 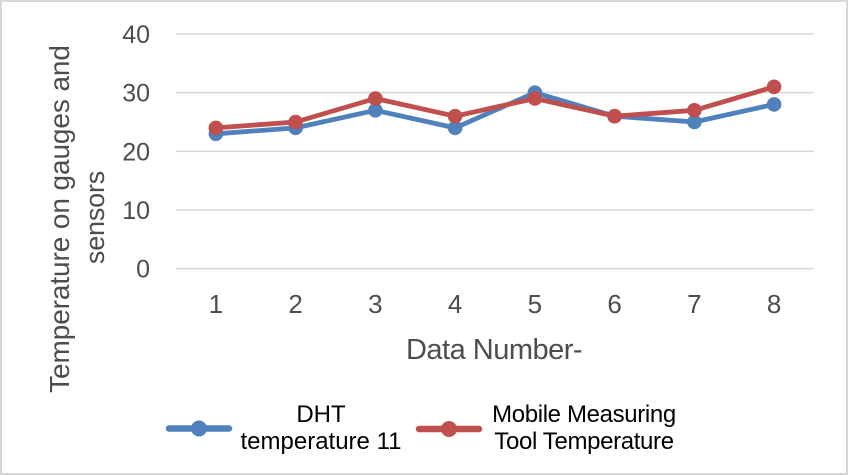 I want to click on svg-text: 10, so click(x=136, y=211).